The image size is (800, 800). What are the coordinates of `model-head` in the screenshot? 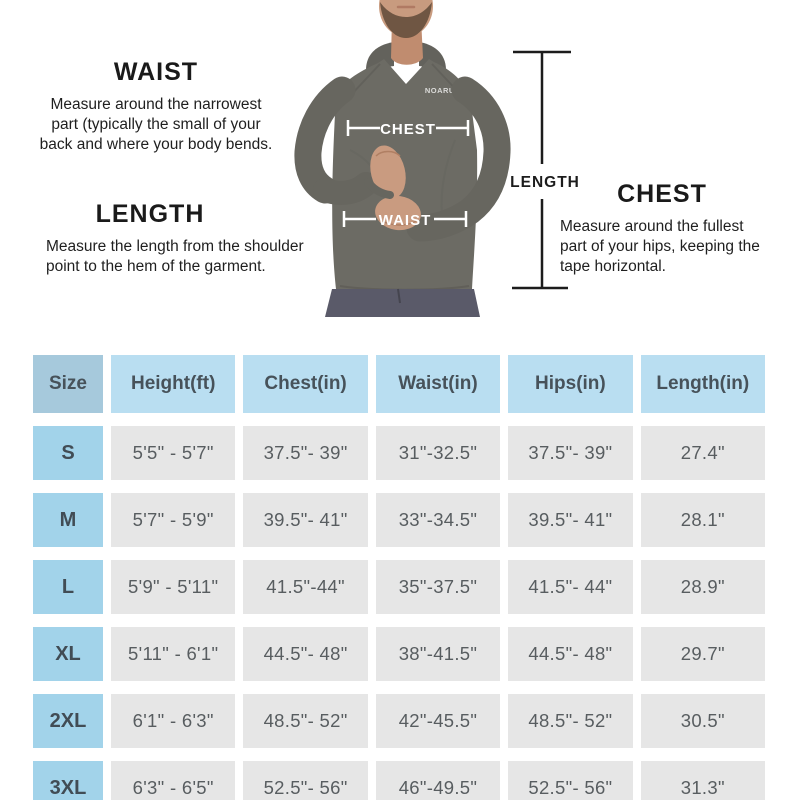 It's located at (406, 32).